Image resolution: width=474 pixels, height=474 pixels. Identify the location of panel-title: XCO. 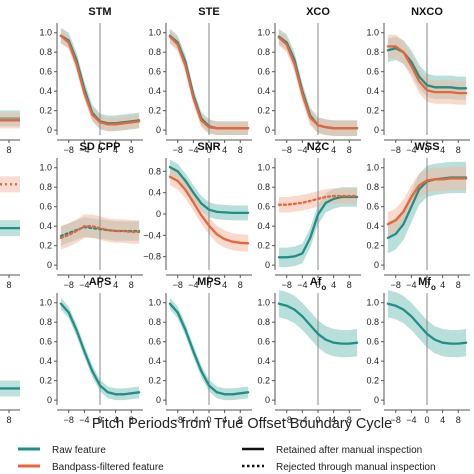
(318, 12).